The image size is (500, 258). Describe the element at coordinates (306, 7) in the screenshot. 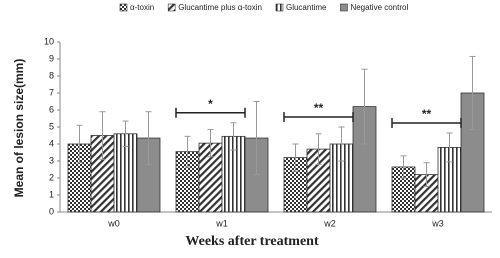

I see `legend-label: Glucantime` at that location.